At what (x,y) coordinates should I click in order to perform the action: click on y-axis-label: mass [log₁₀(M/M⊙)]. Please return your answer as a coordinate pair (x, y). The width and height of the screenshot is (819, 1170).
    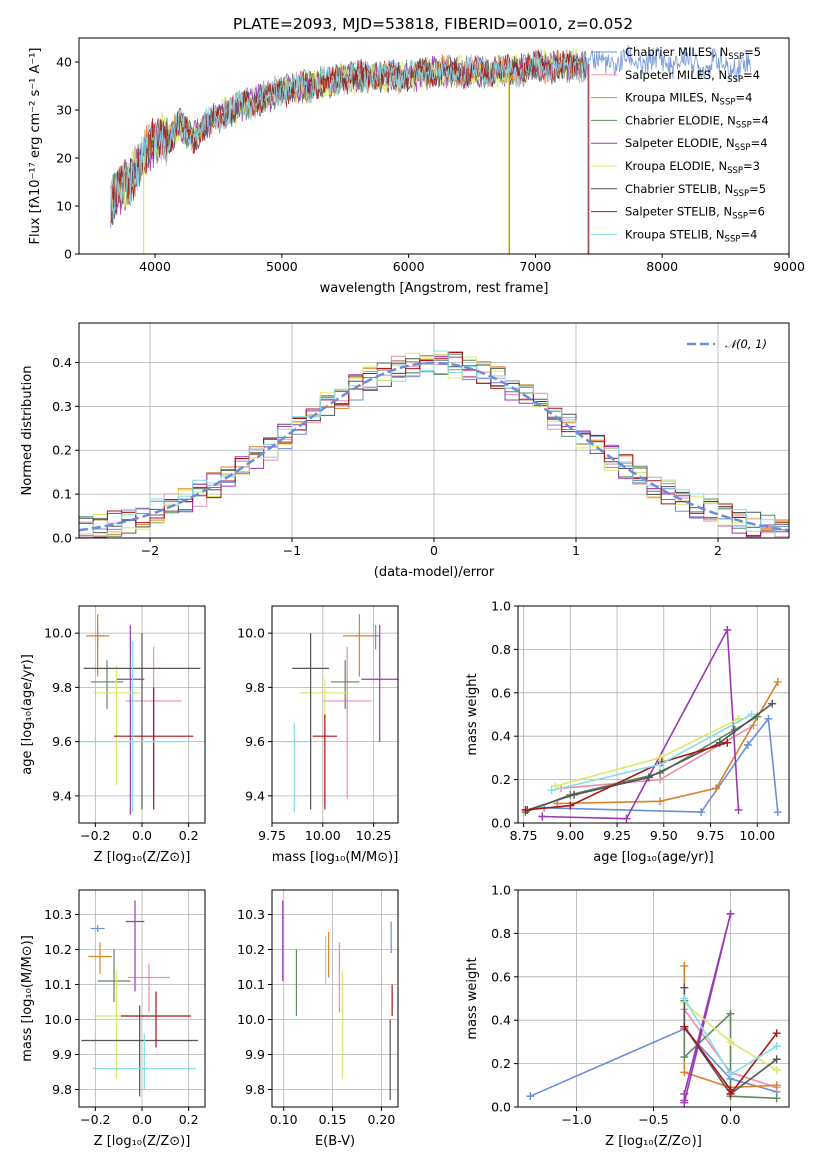
    Looking at the image, I should click on (27, 998).